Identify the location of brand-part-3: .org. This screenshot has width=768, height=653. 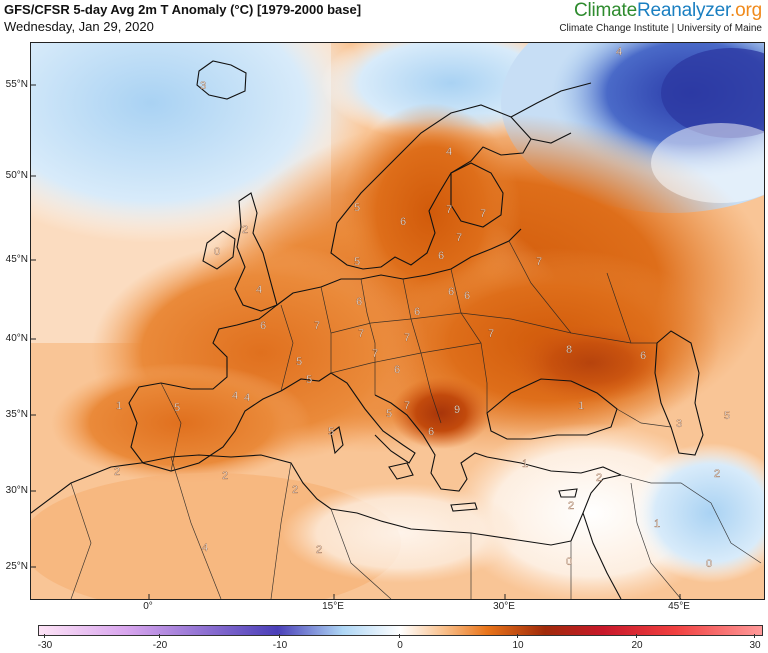
(746, 10).